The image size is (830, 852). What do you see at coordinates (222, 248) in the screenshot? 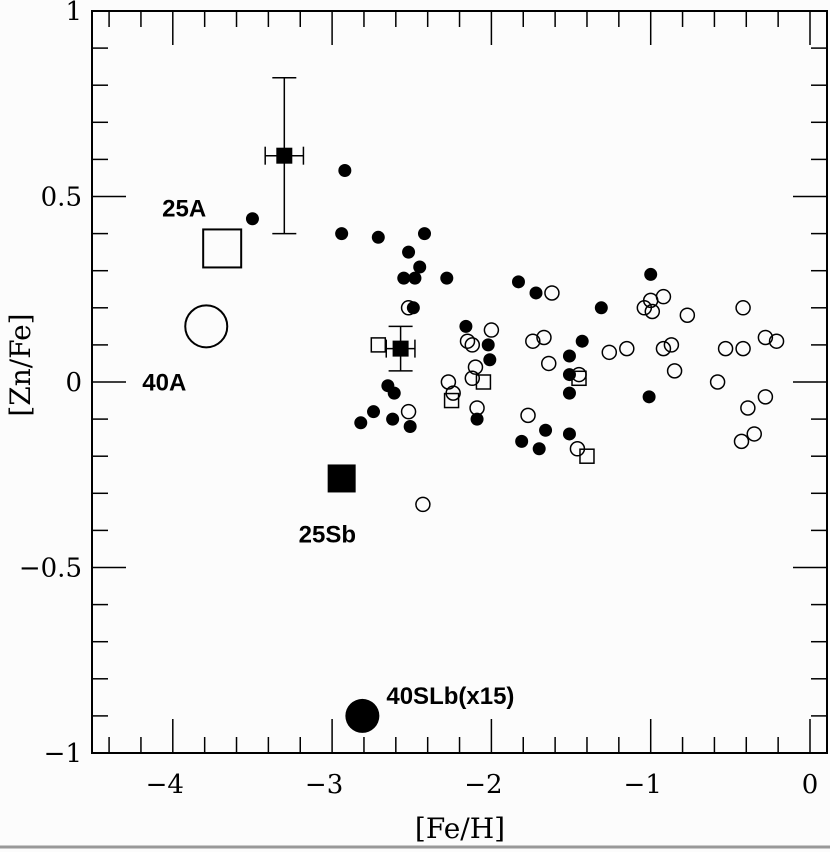
I see `large-open-square-marker` at bounding box center [222, 248].